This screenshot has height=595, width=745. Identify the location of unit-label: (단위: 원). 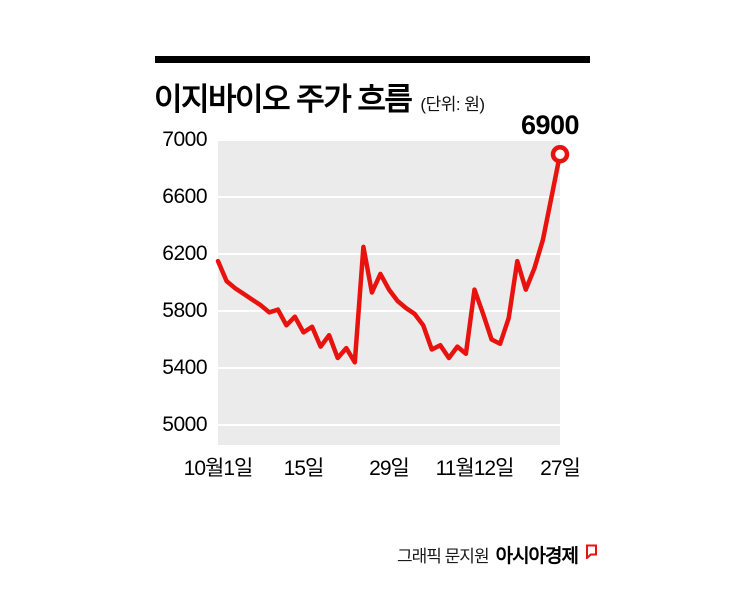
(452, 104).